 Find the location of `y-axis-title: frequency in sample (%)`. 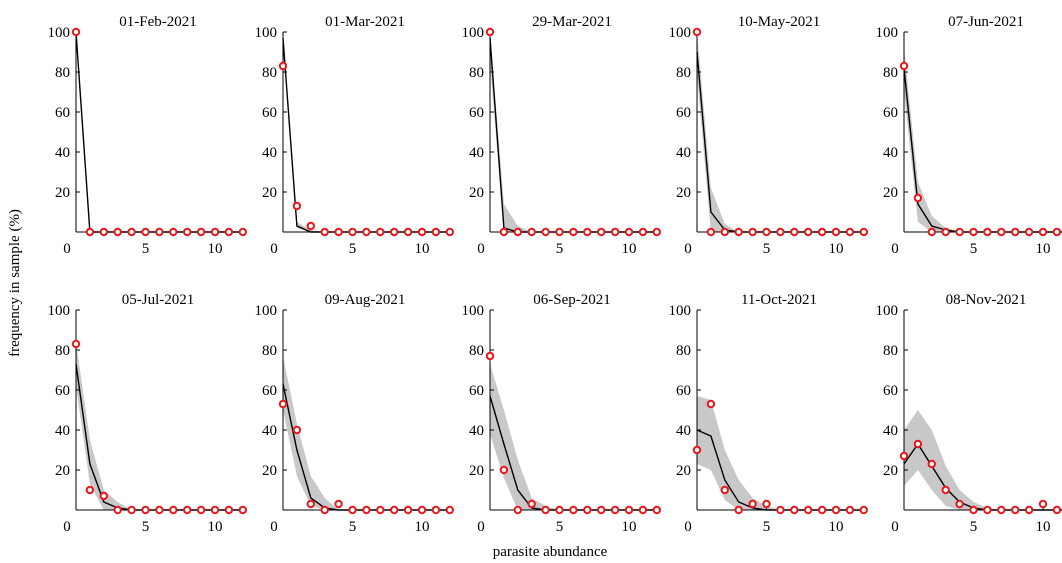

y-axis-title: frequency in sample (%) is located at coordinates (15, 283).